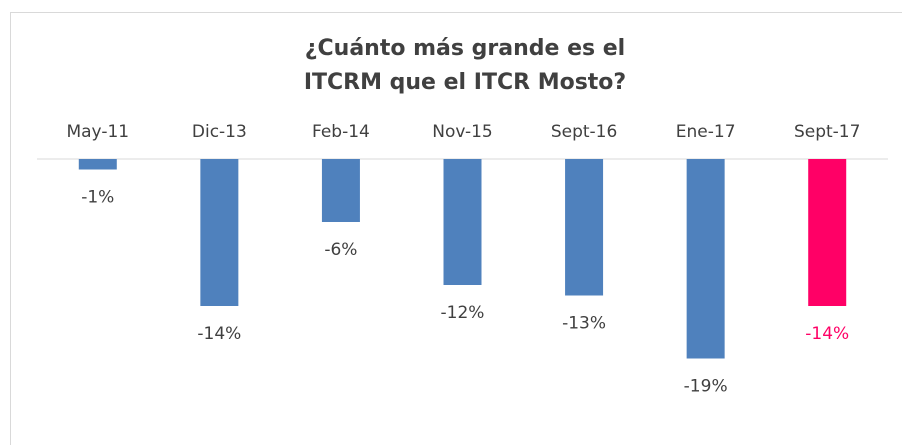 This screenshot has height=445, width=902. Describe the element at coordinates (462, 132) in the screenshot. I see `x-tick-label: Nov-15` at that location.